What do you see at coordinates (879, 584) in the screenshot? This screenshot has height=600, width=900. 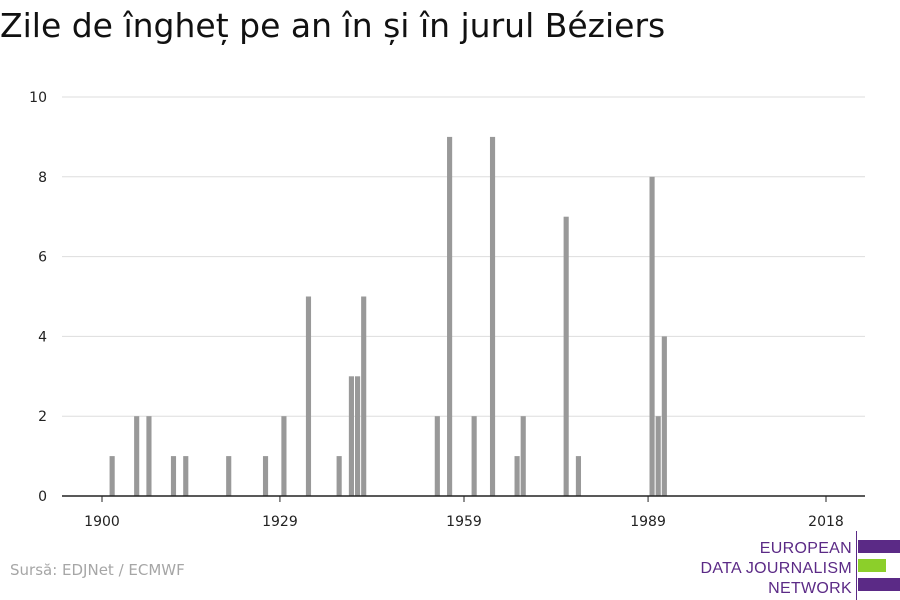 I see `logo-bar-bottom` at bounding box center [879, 584].